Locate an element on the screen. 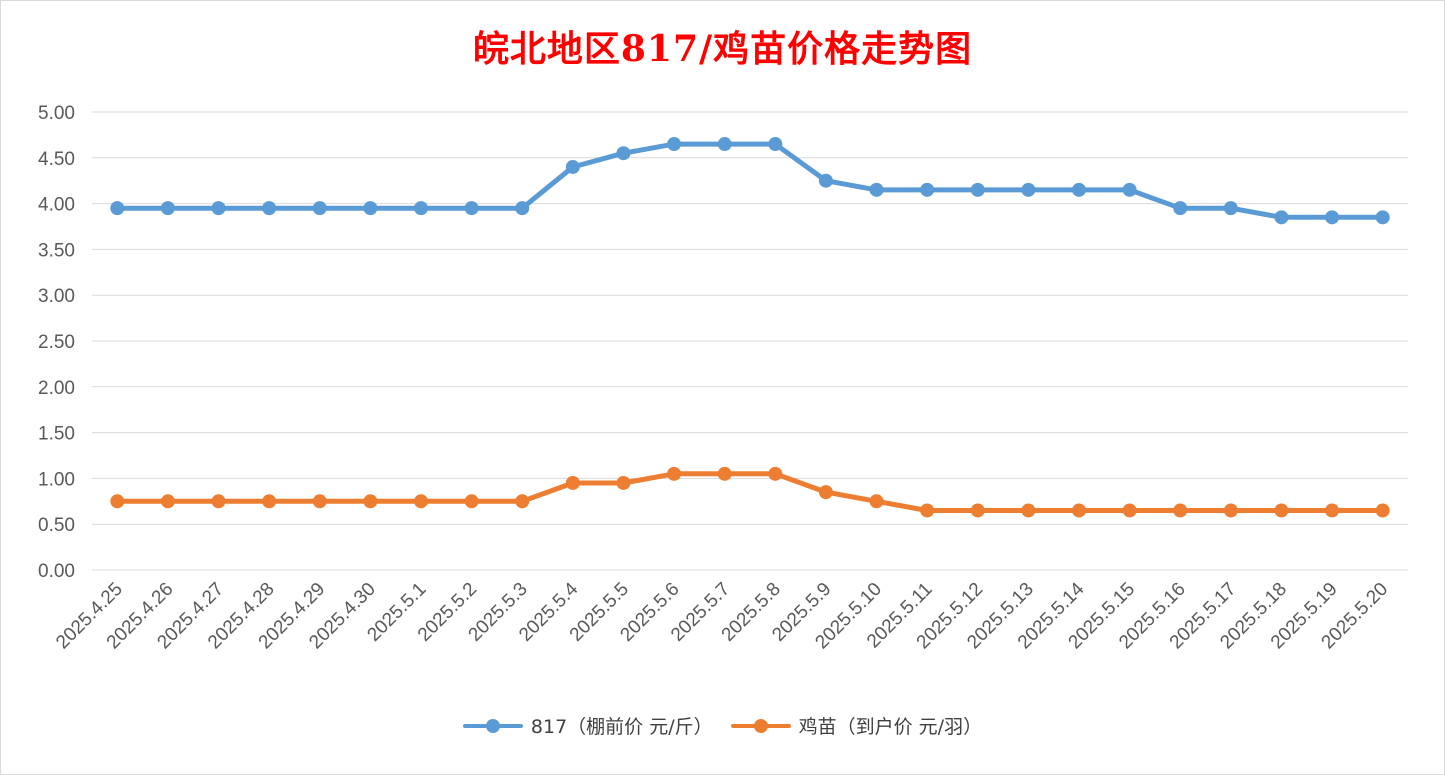 The image size is (1445, 775). y-tick-label: 0.50 is located at coordinates (56, 525).